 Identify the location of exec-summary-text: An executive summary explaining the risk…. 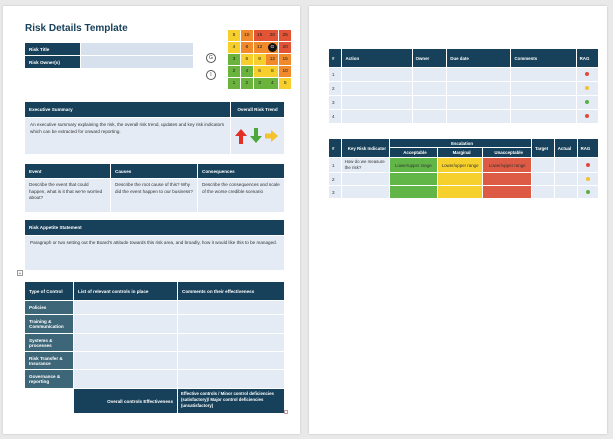
(127, 136).